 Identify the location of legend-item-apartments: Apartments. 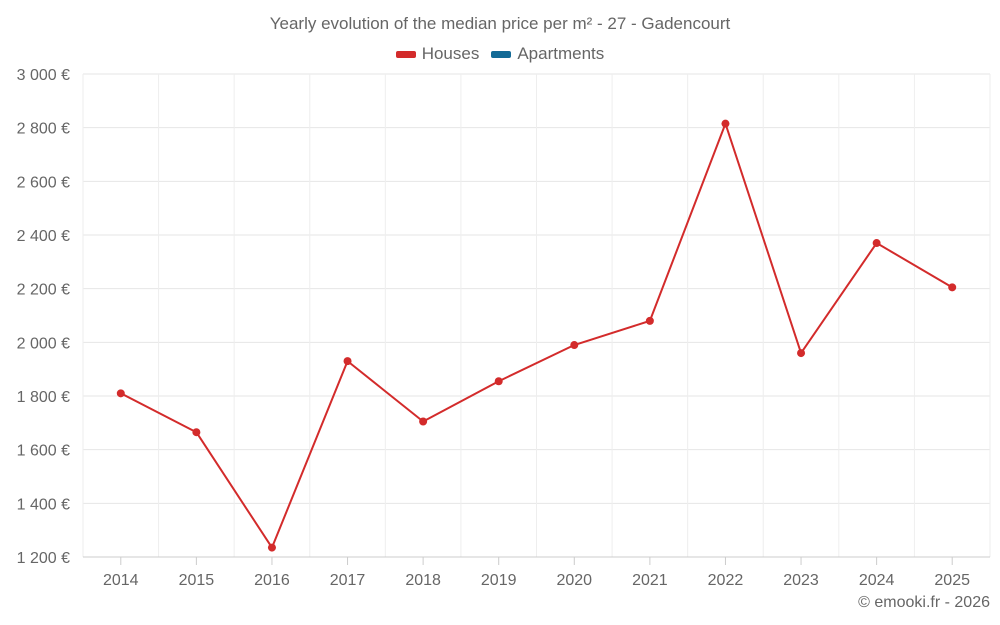
(547, 54).